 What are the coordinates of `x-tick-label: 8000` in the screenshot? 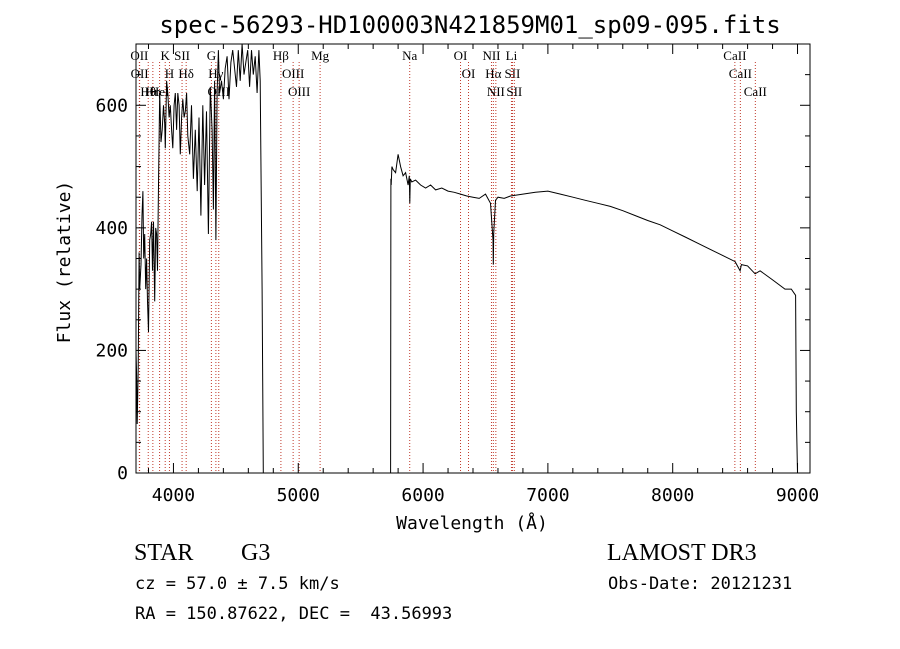 It's located at (672, 495).